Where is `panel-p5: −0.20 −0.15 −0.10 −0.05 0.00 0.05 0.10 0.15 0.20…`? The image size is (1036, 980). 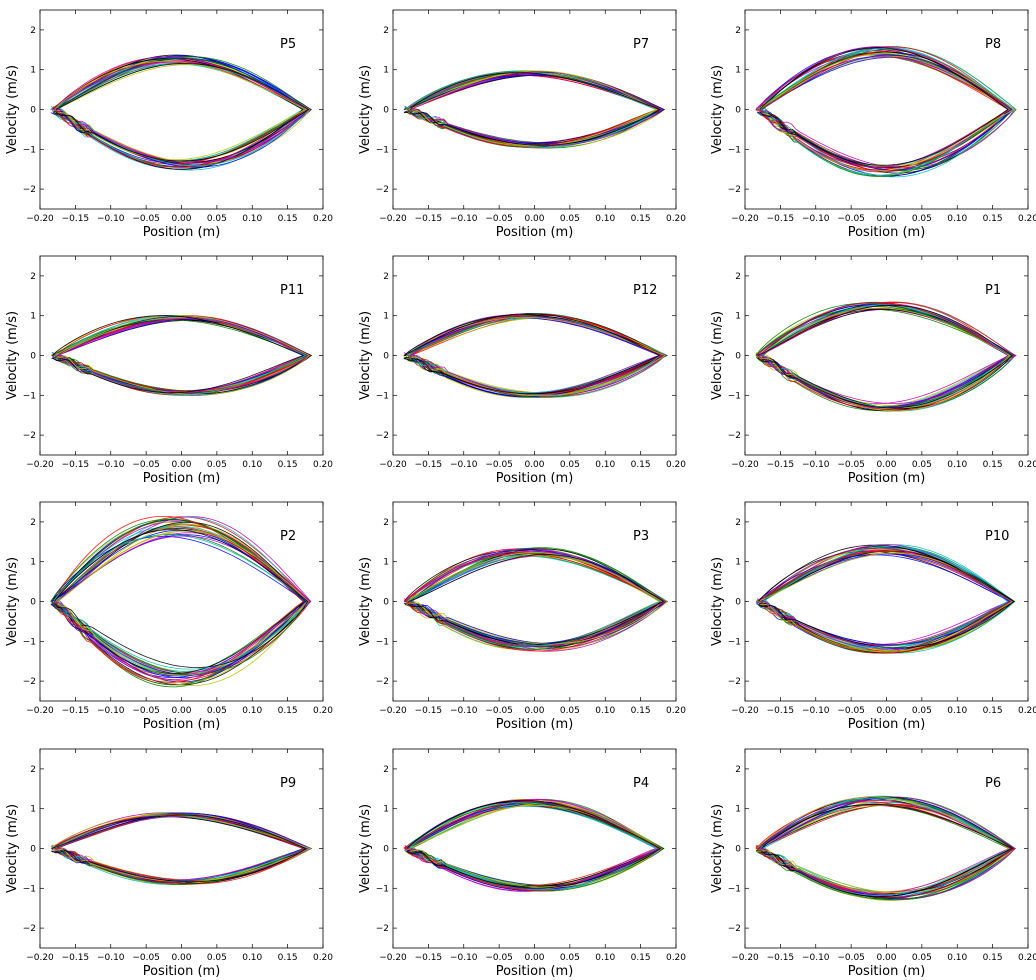
panel-p5: −0.20 −0.15 −0.10 −0.05 0.00 0.05 0.10 0.15 0.20… is located at coordinates (169, 124).